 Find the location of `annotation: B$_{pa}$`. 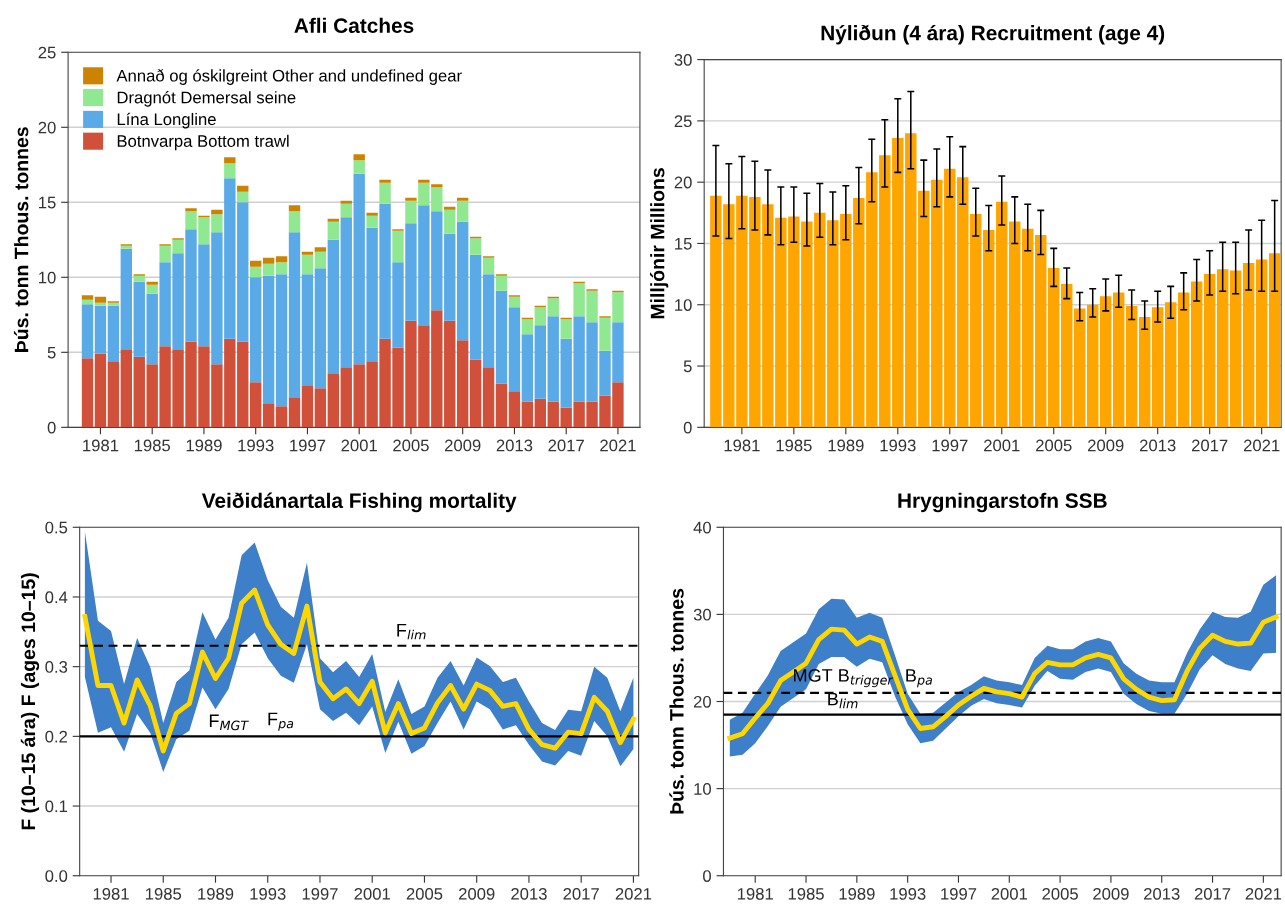

annotation: B$_{pa}$ is located at coordinates (919, 678).